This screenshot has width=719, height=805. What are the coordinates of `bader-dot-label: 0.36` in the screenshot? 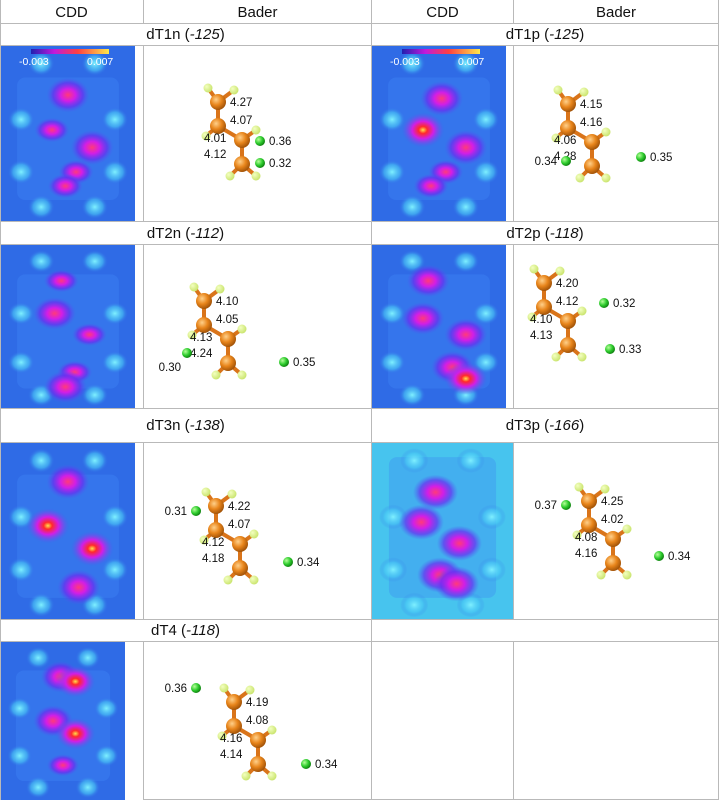 It's located at (280, 142).